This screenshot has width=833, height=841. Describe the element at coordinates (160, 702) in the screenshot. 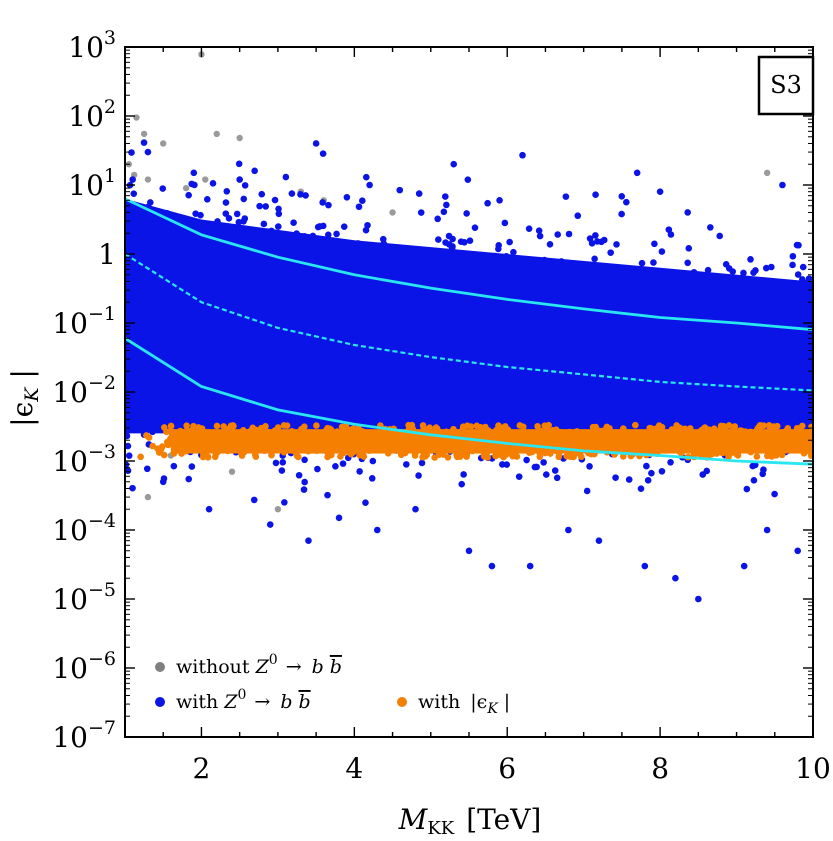

I see `legend-marker-with` at that location.